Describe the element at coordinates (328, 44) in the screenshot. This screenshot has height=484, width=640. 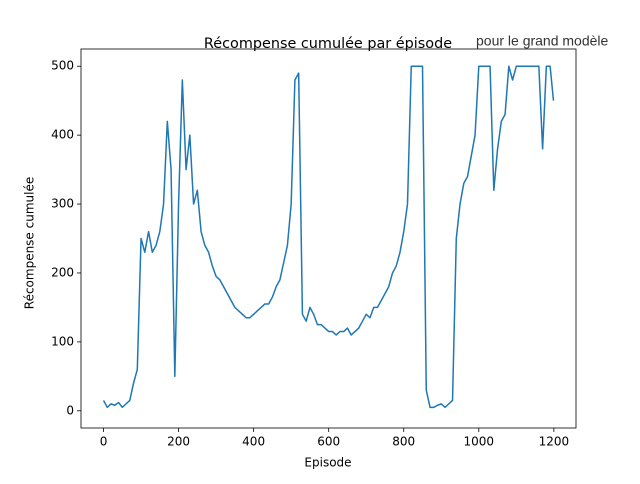
I see `chart-title: Récompense cumulée par épisode` at that location.